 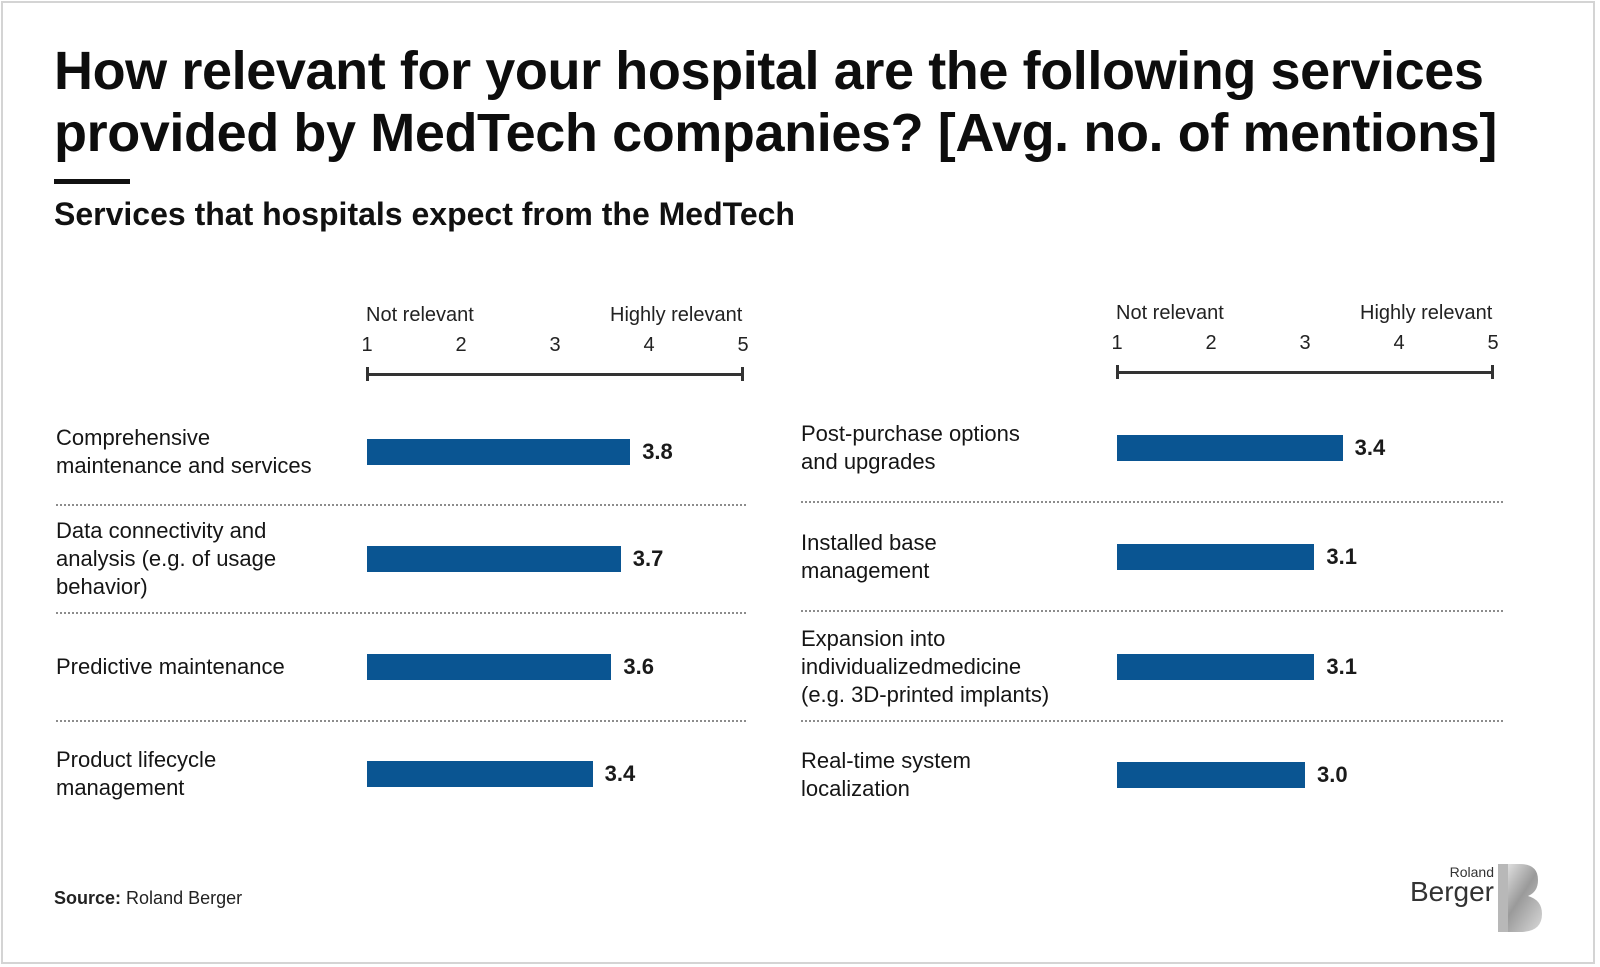 What do you see at coordinates (1332, 774) in the screenshot?
I see `bar-value-label: 3.0` at bounding box center [1332, 774].